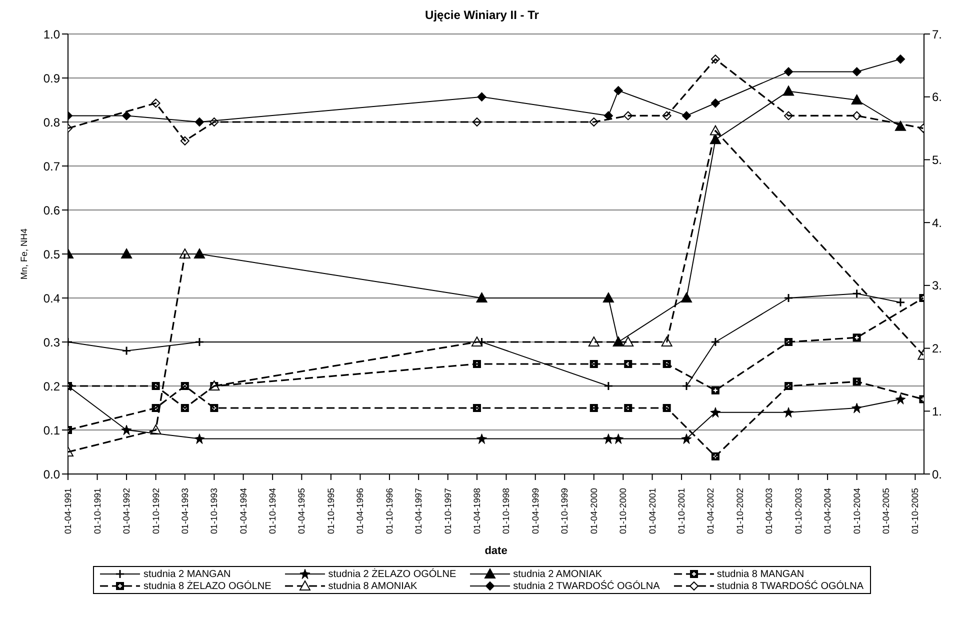  I want to click on y2-tick-label: 7., so click(937, 34).